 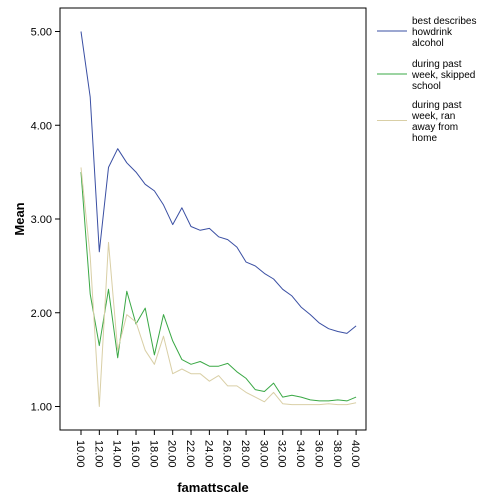 I want to click on x-tick-label: 20.00, so click(x=172, y=454).